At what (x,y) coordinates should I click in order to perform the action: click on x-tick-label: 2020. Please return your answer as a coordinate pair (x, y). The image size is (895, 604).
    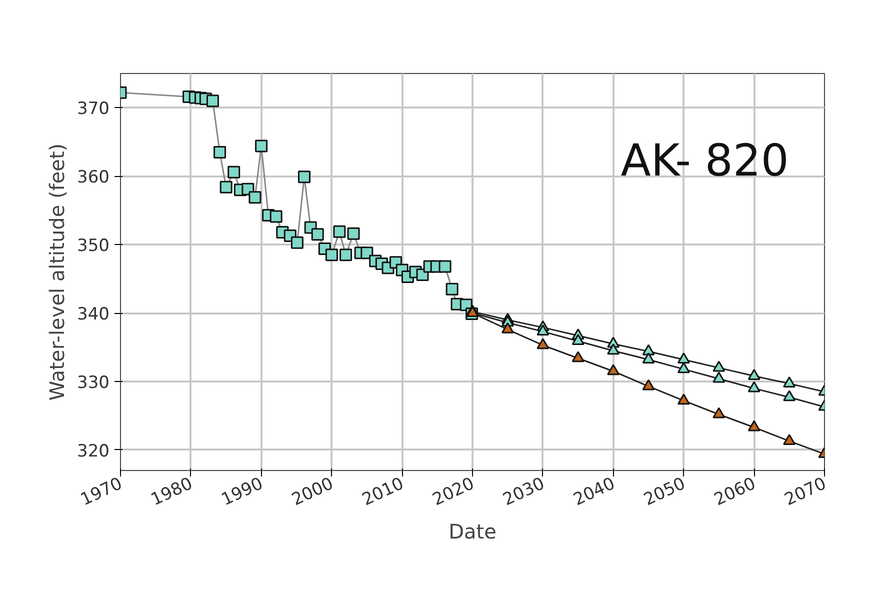
    Looking at the image, I should click on (454, 492).